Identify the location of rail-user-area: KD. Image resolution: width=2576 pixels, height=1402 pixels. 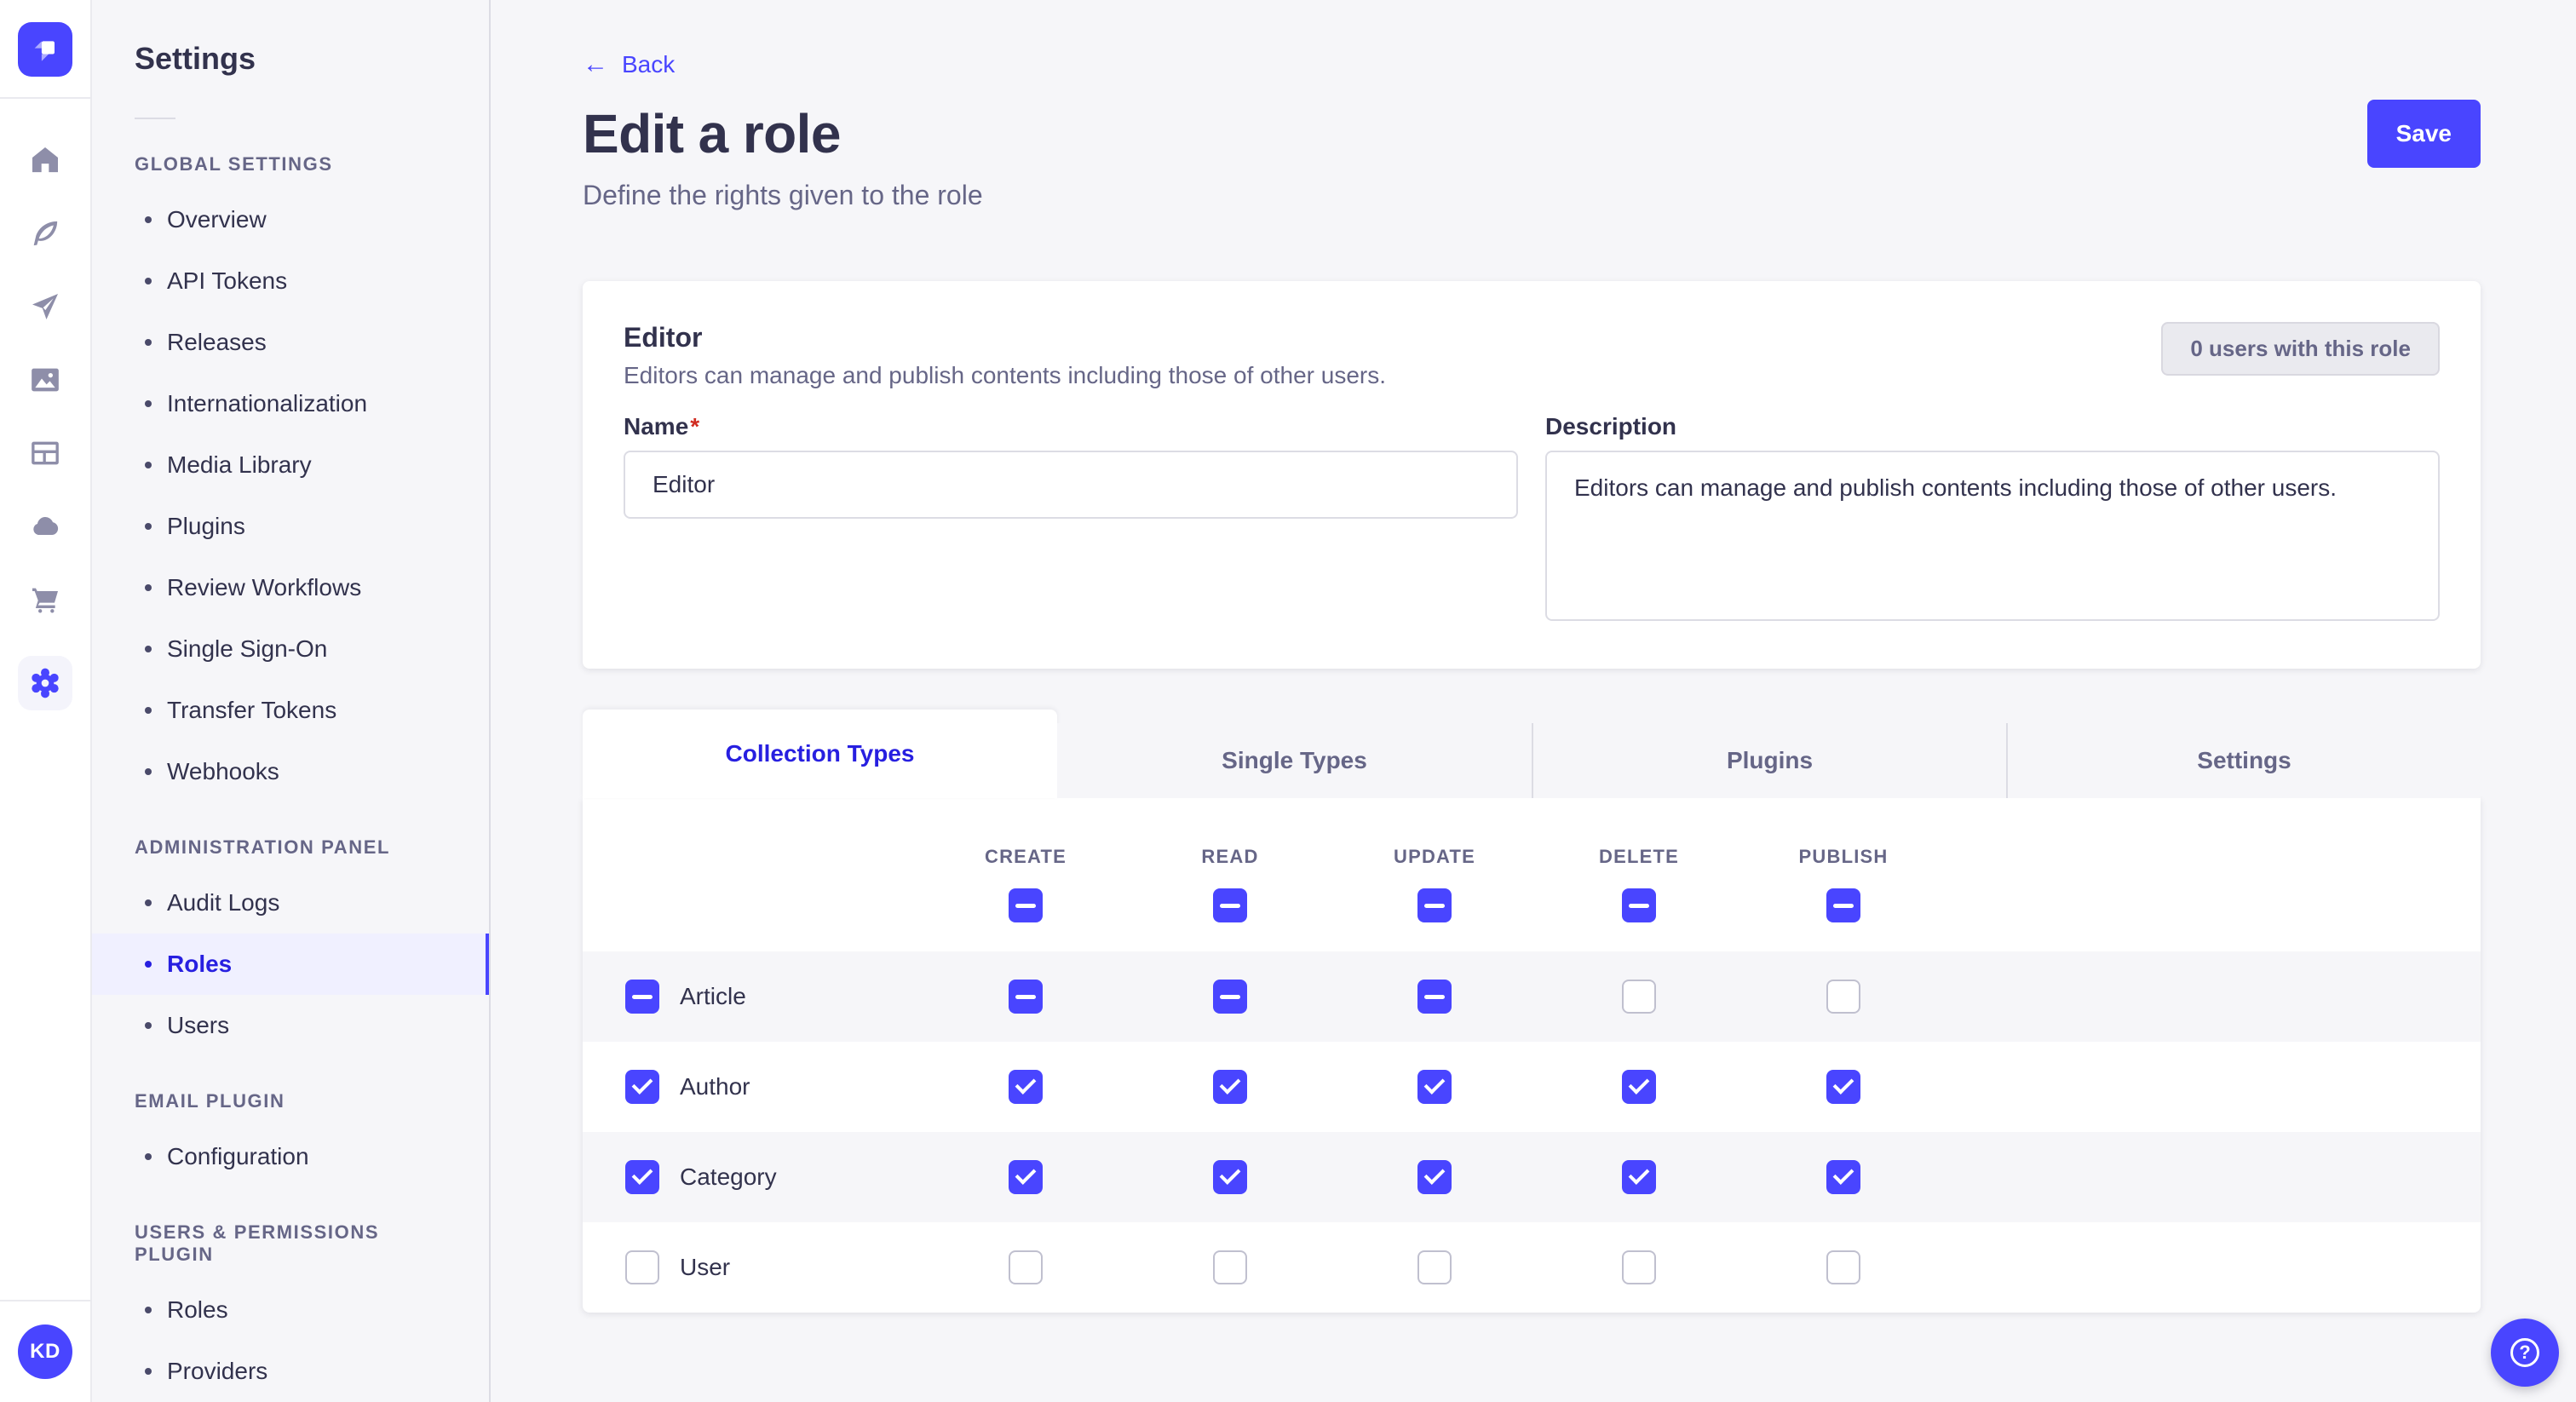
(45, 1351).